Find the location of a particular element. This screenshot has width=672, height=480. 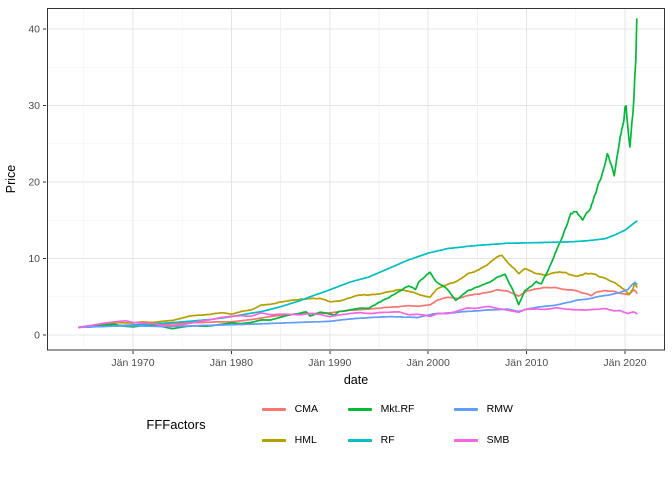

y-tick-label: 0 is located at coordinates (37, 336).